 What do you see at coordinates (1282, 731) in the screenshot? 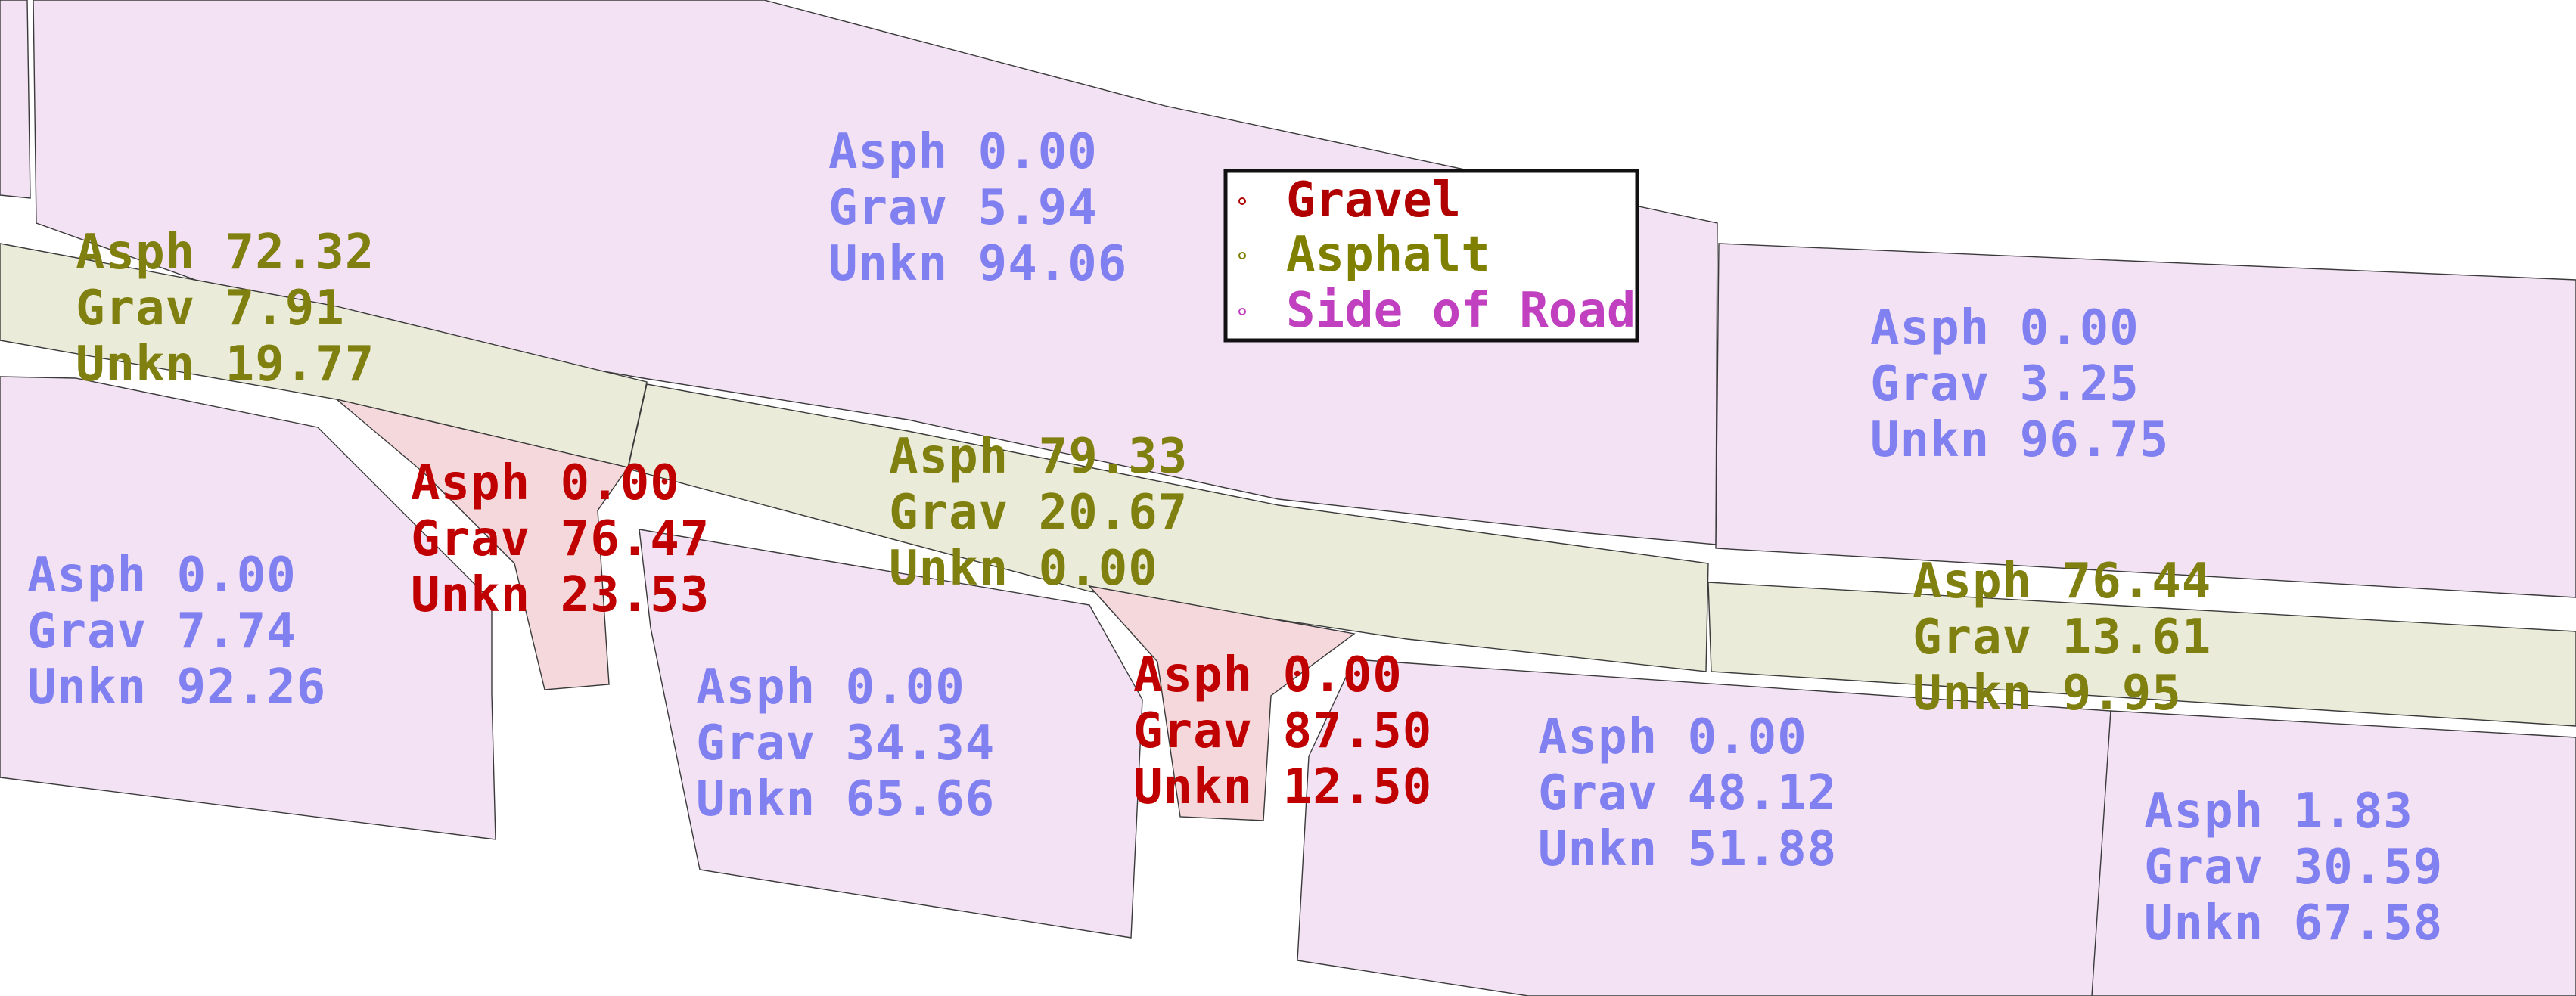
I see `region-stat-grav-center-grav: Grav 87.50` at bounding box center [1282, 731].